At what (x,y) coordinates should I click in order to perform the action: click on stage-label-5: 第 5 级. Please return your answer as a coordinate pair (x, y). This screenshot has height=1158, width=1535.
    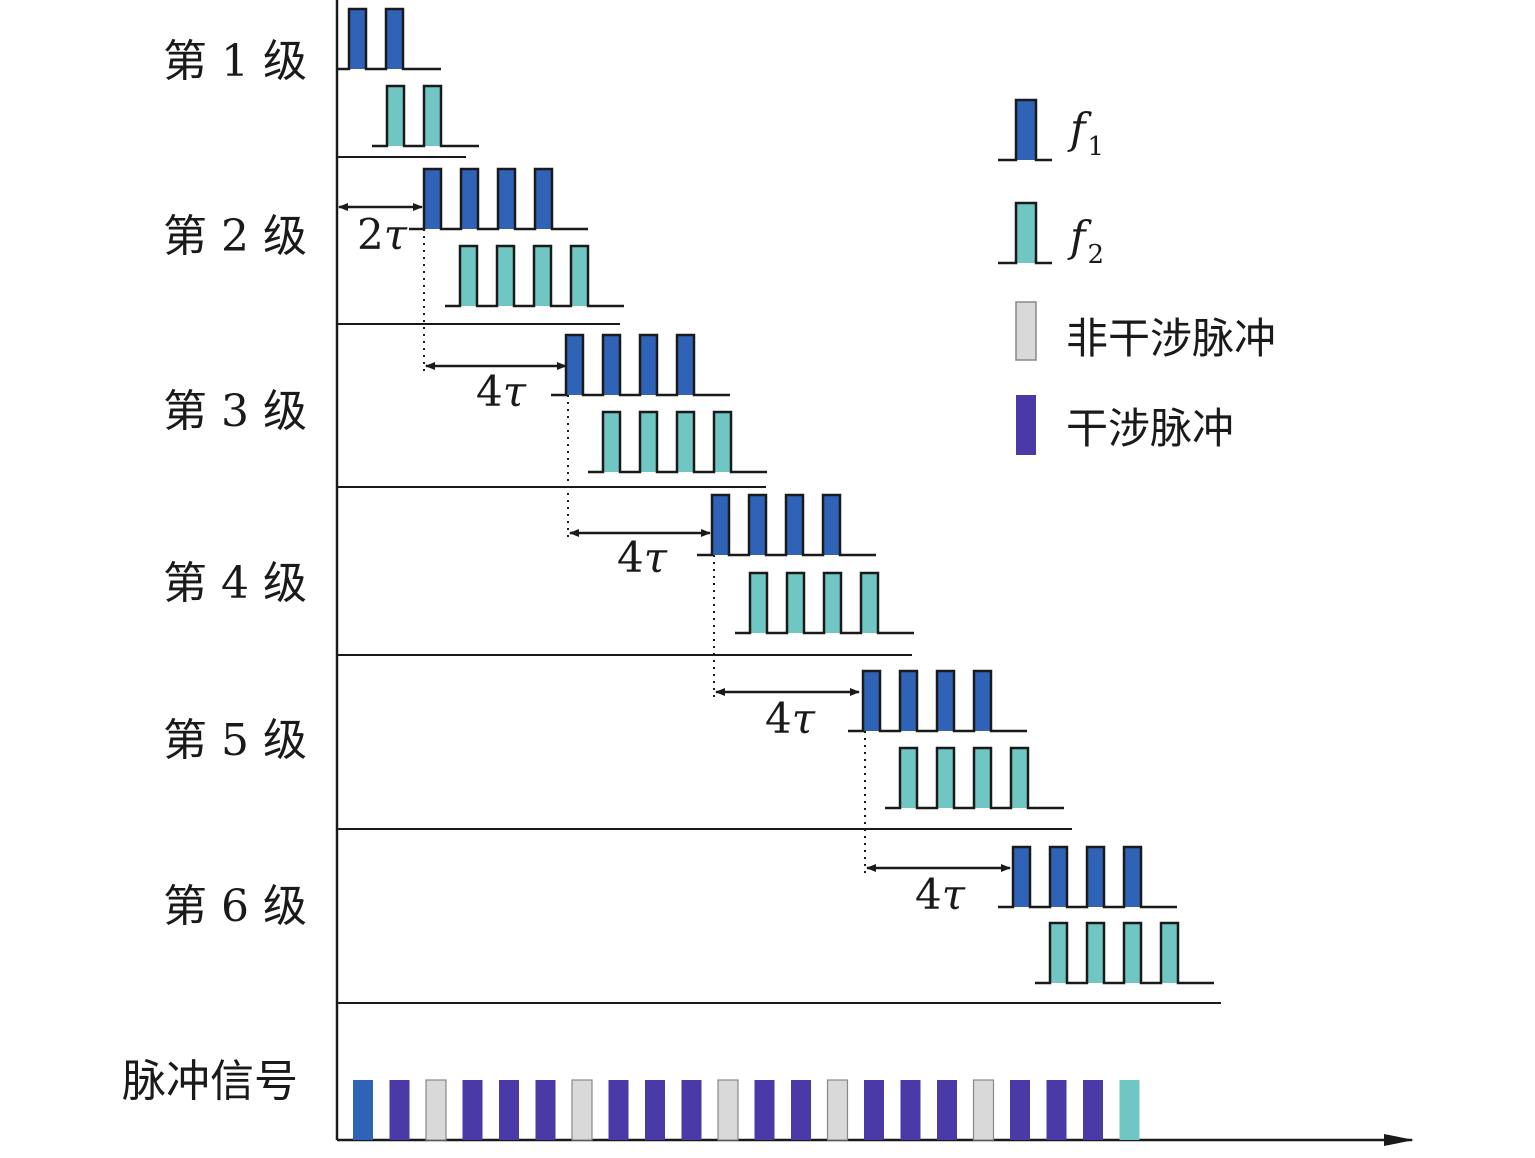
    Looking at the image, I should click on (235, 740).